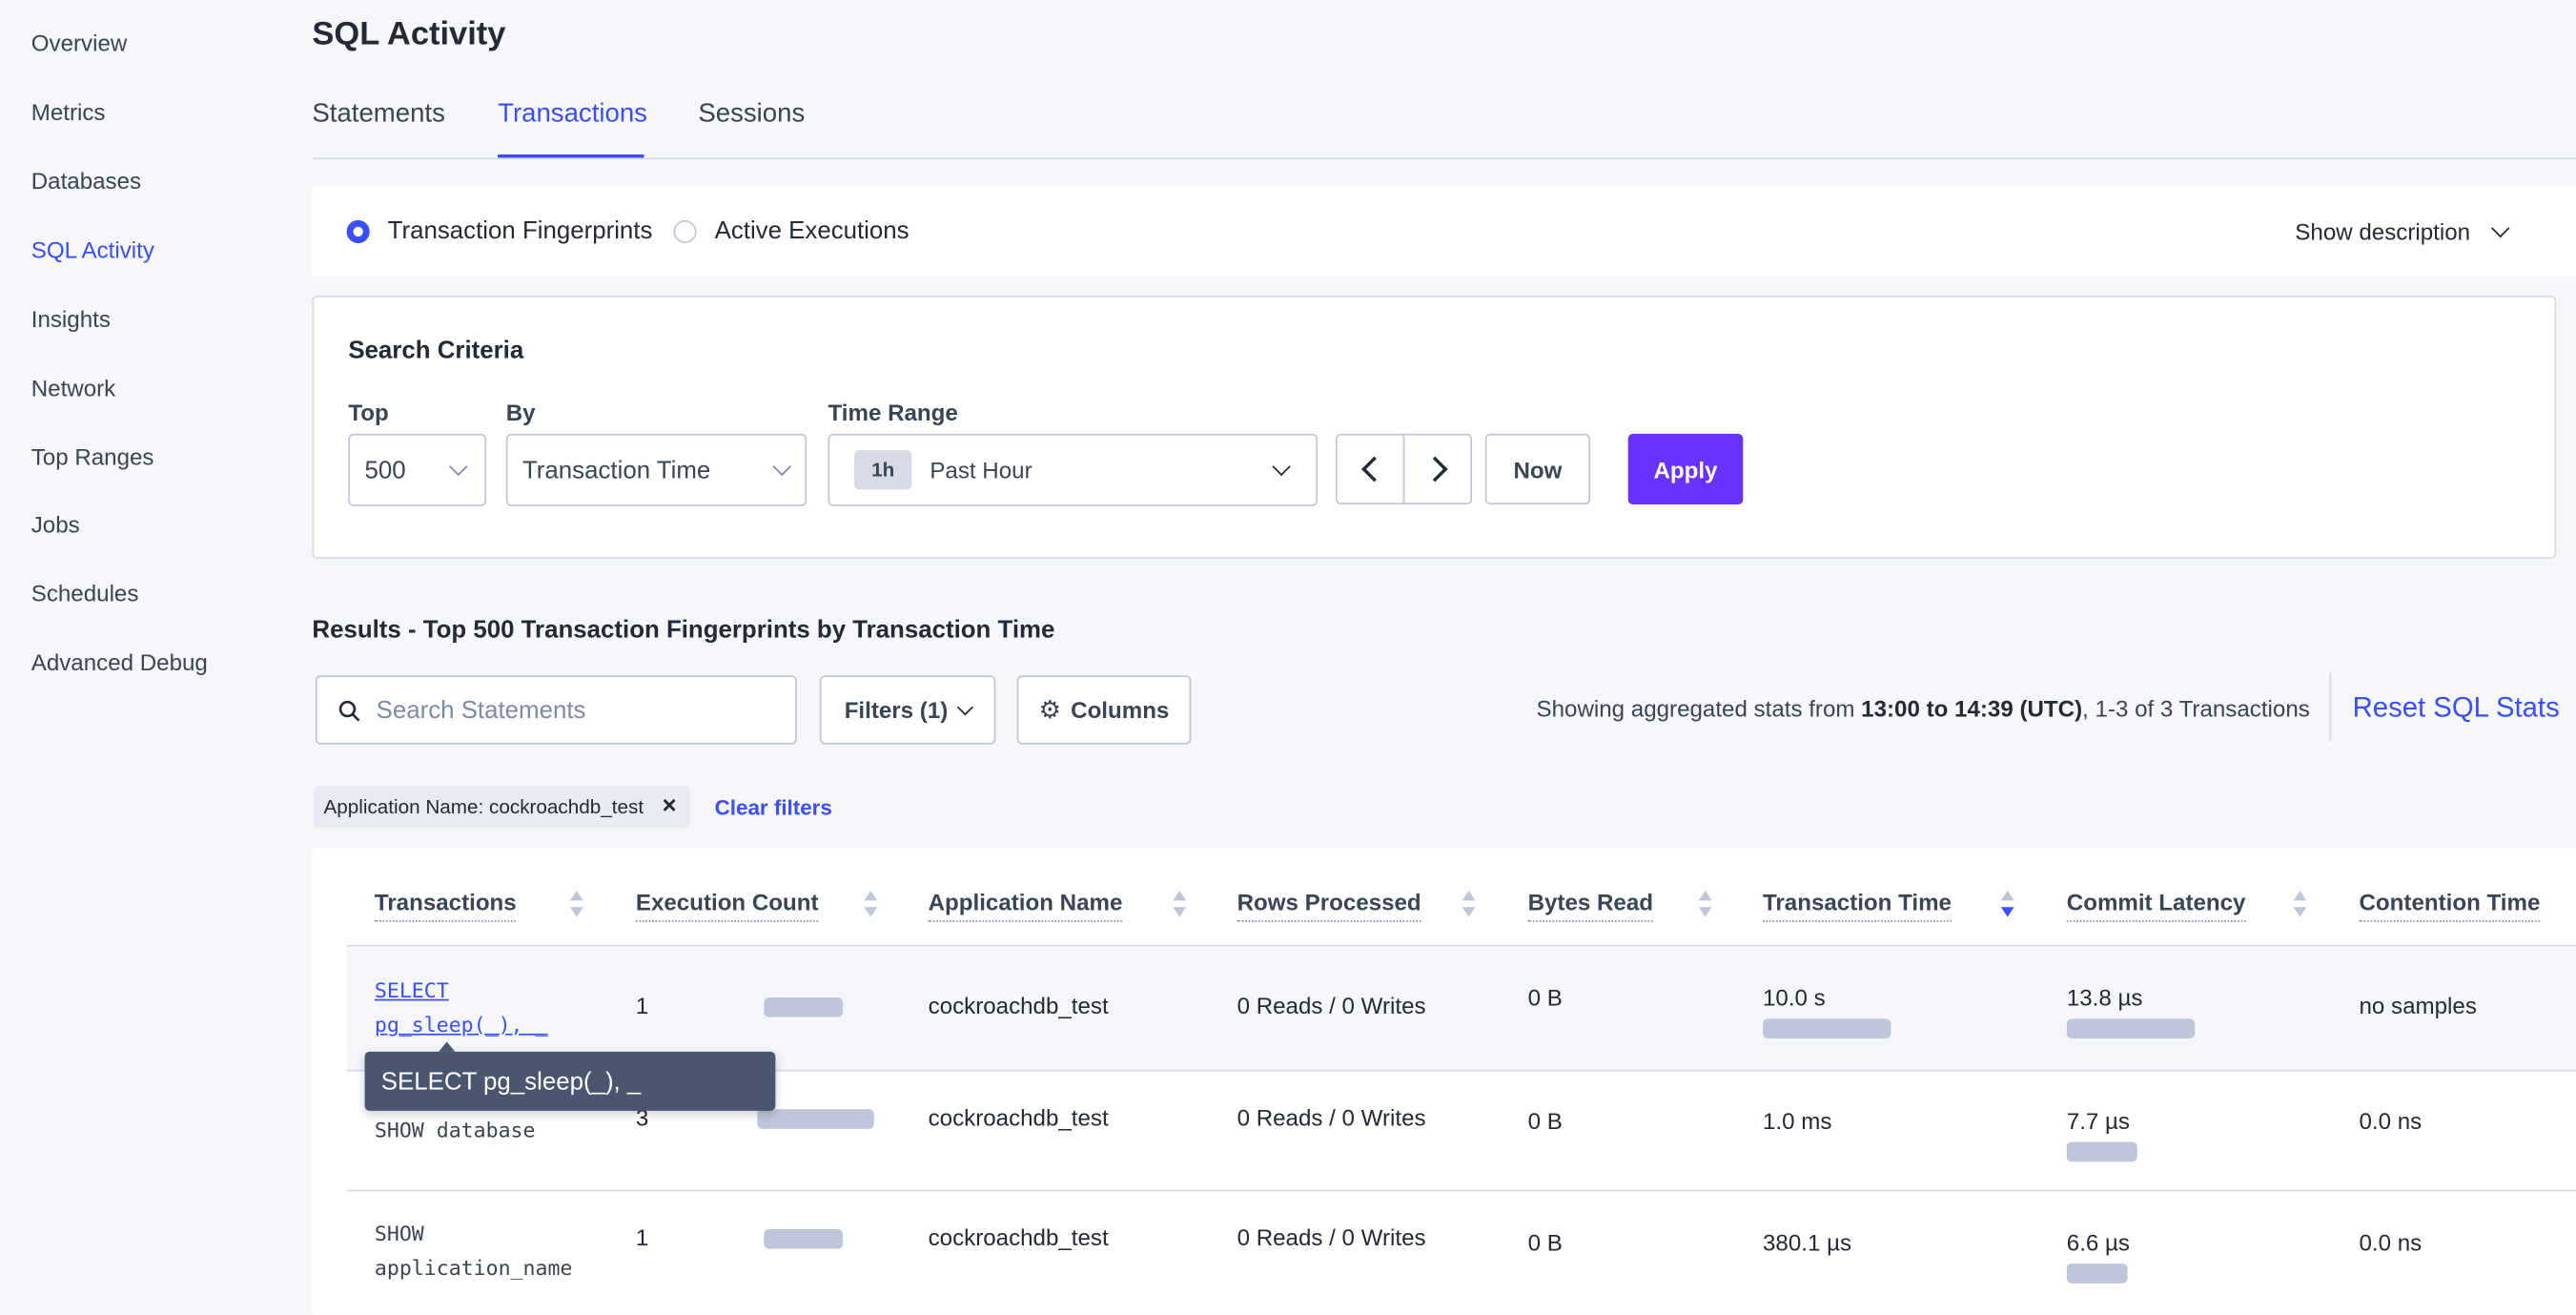  Describe the element at coordinates (448, 1046) in the screenshot. I see `tooltip-arrow` at that location.